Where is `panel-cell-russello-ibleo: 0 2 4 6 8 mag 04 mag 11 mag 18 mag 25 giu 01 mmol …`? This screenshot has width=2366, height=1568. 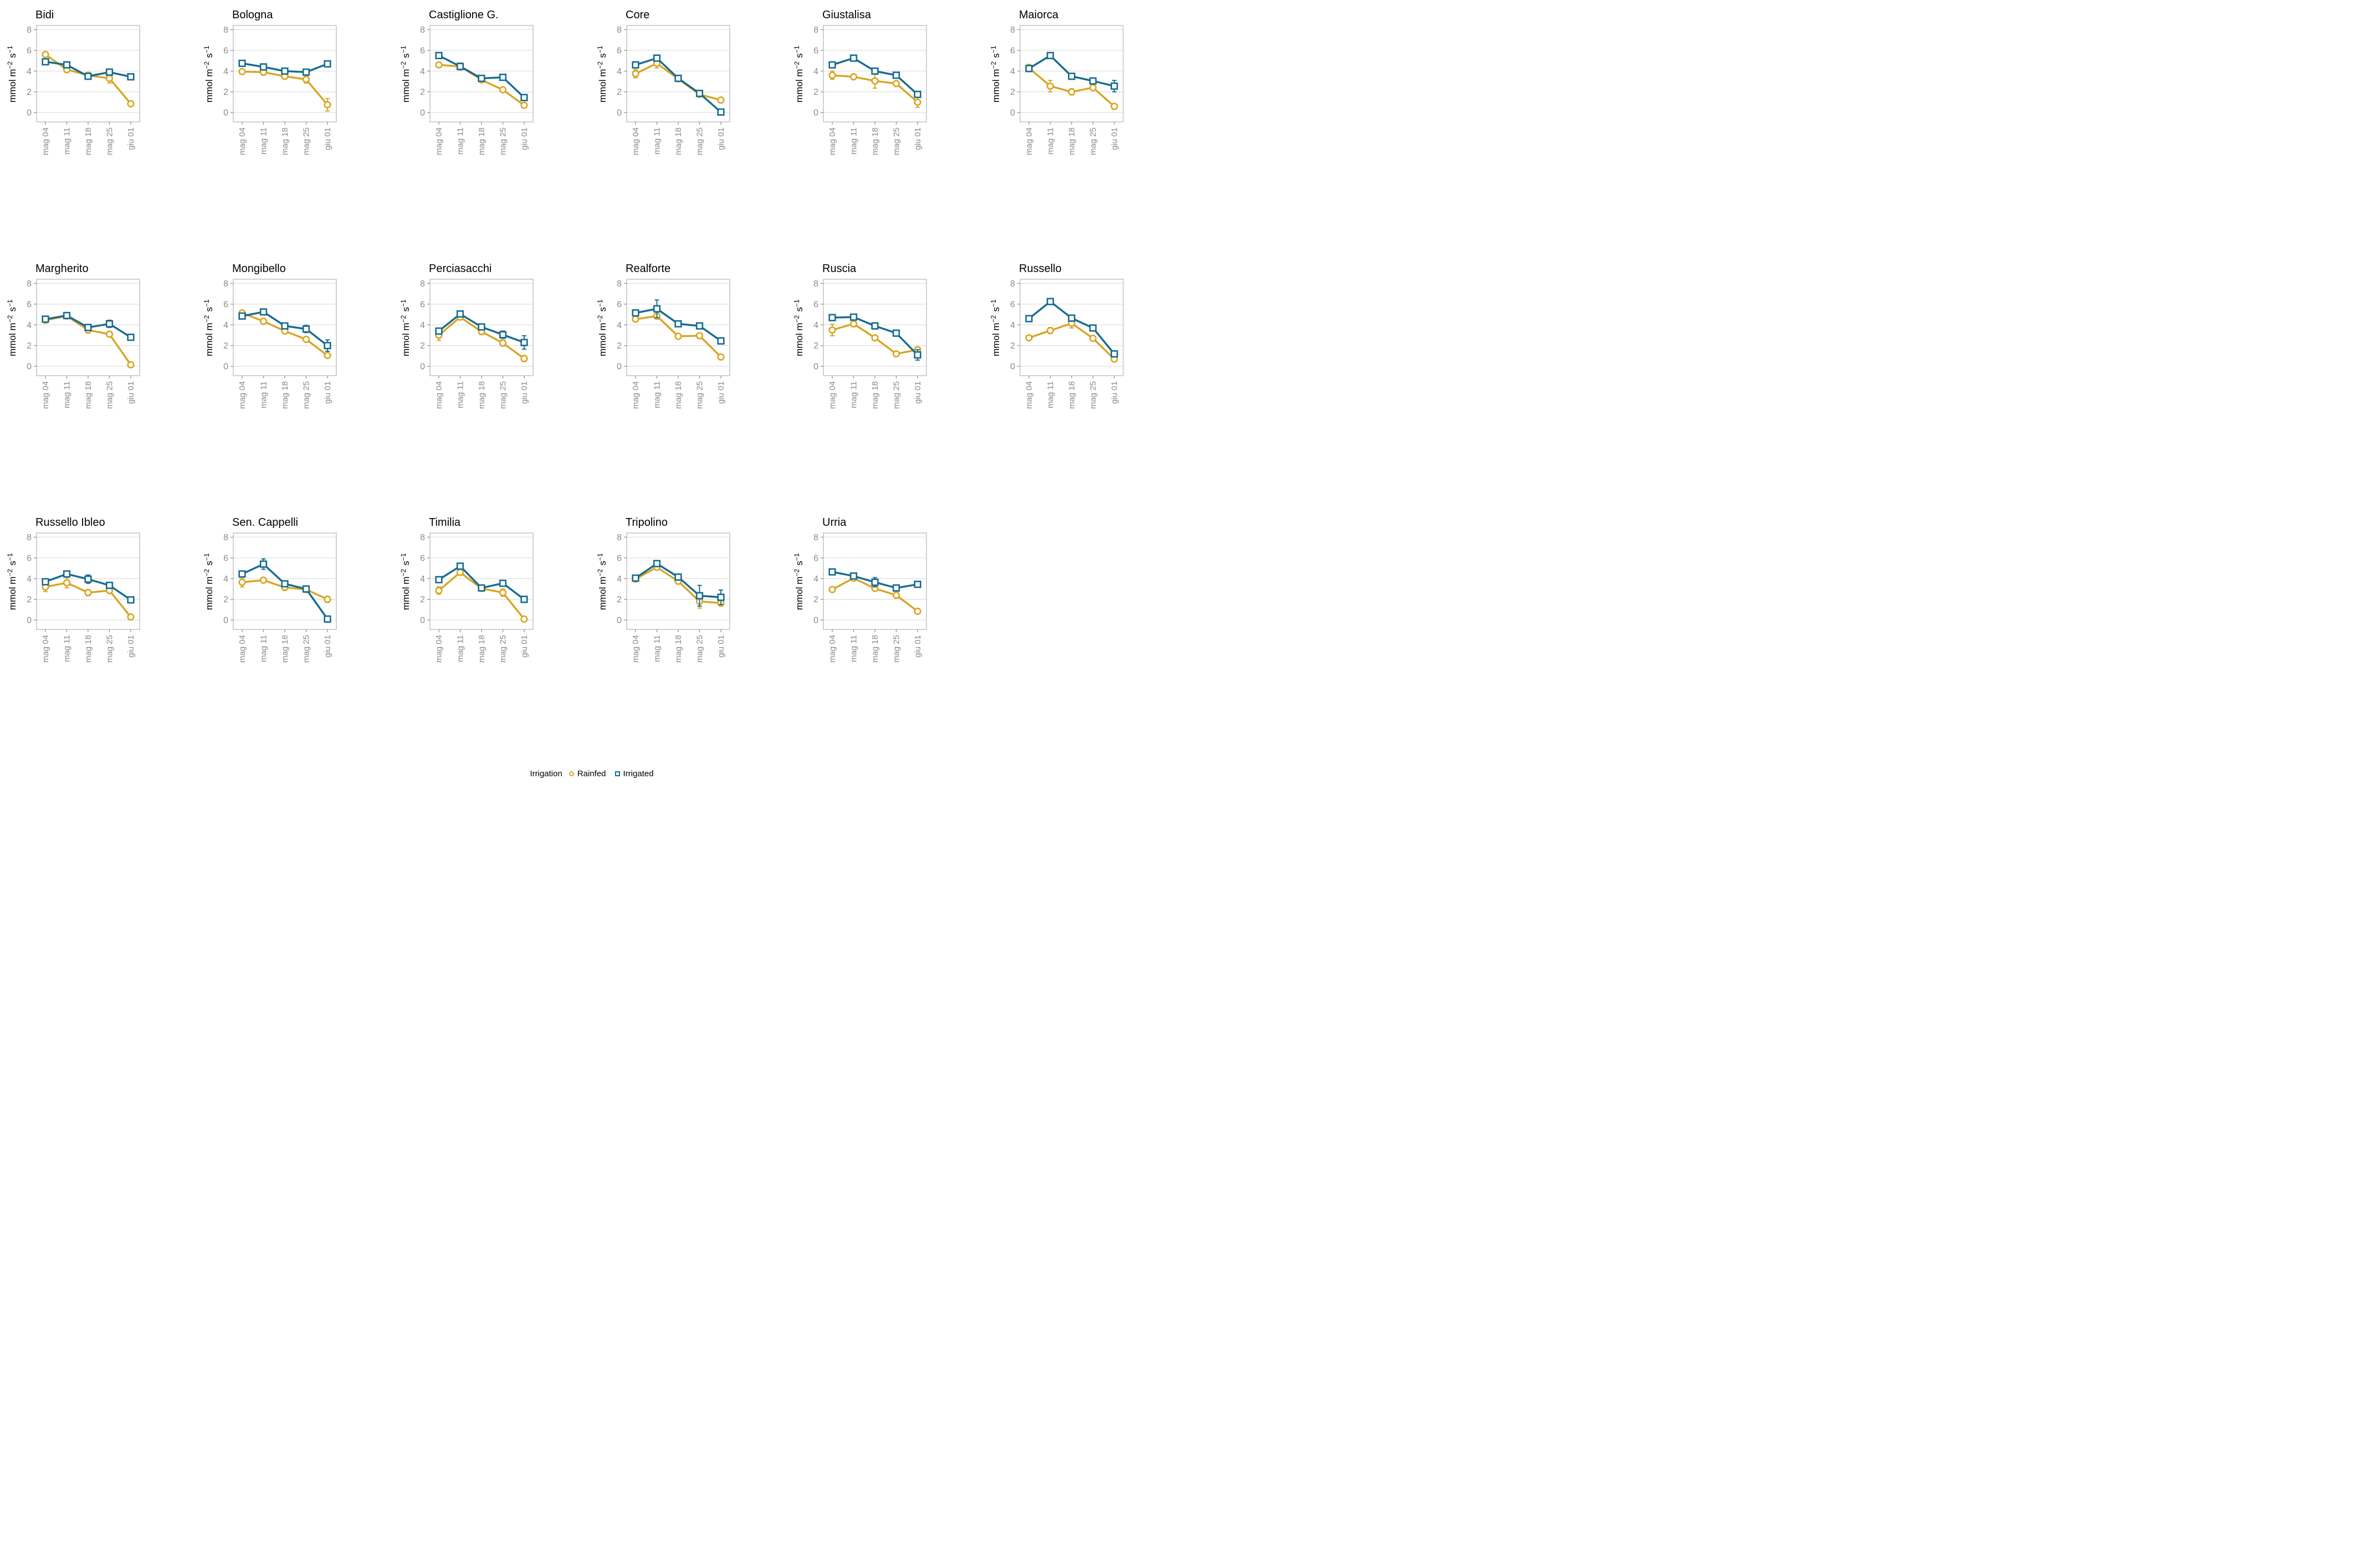
panel-cell-russello-ibleo: 0 2 4 6 8 mag 04 mag 11 mag 18 mag 25 giu 01 mmol … is located at coordinates (104, 640).